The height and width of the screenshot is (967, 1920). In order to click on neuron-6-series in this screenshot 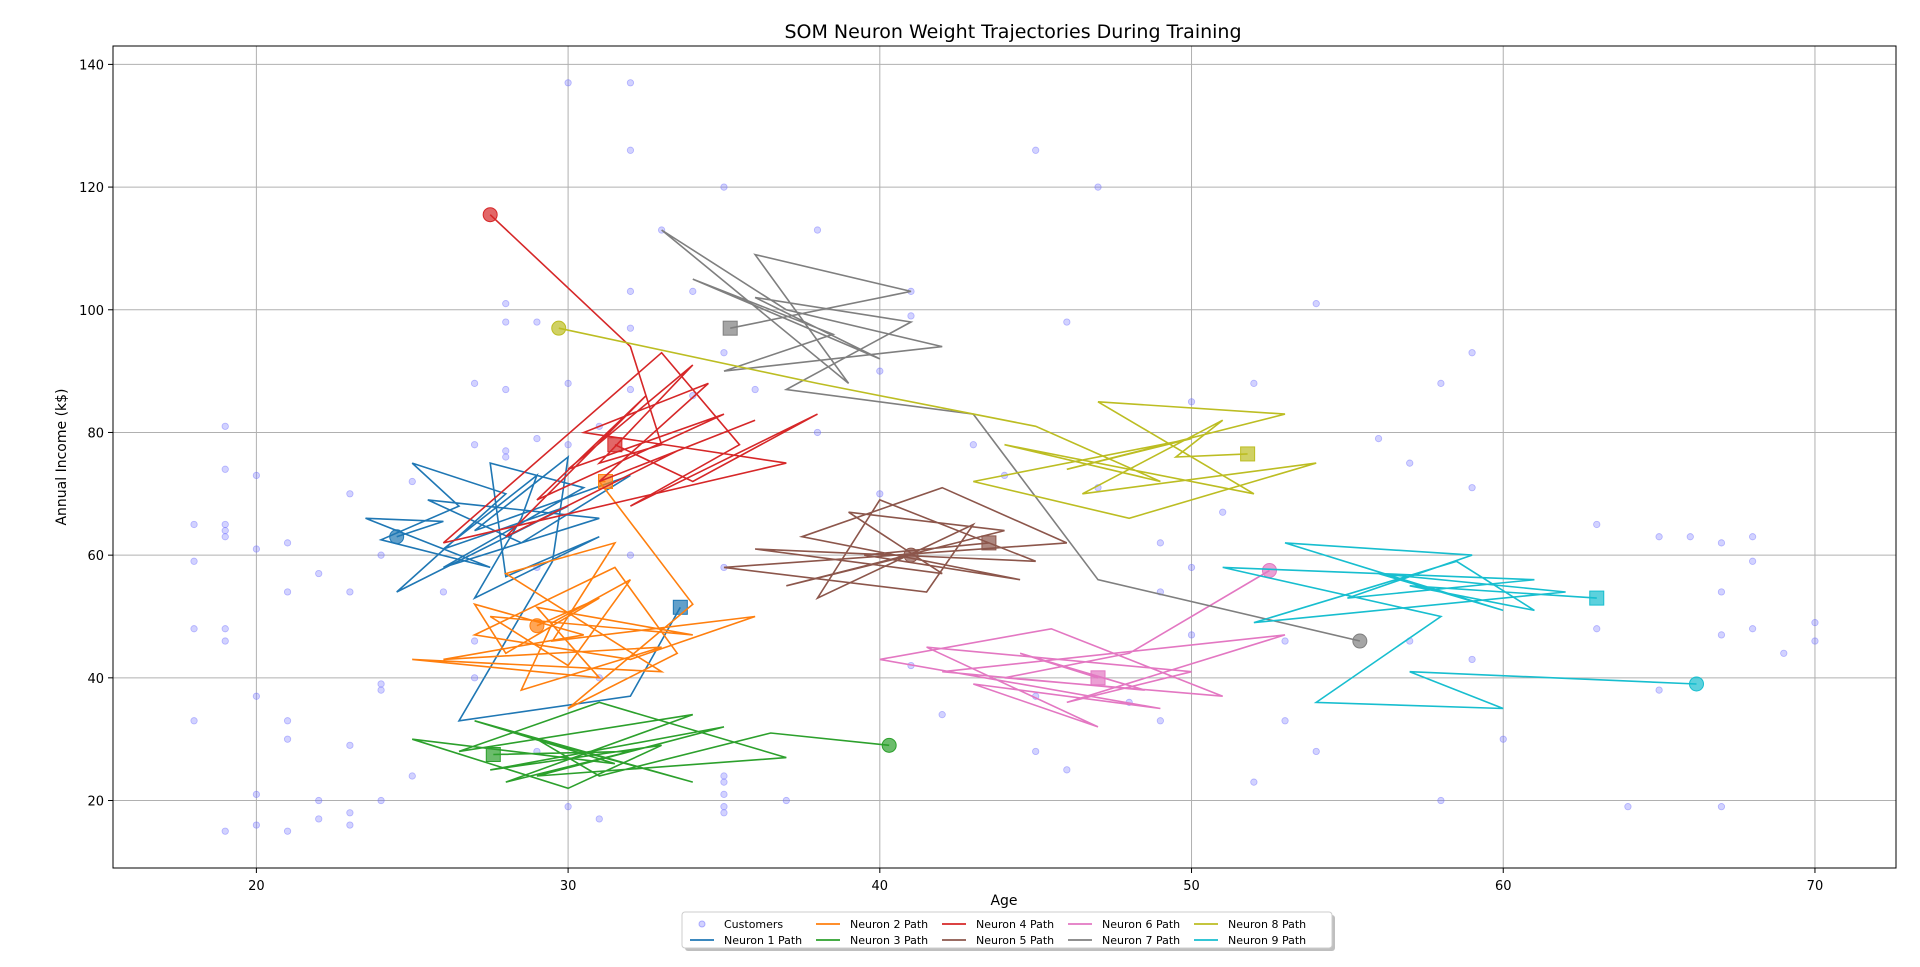, I will do `click(1082, 645)`.